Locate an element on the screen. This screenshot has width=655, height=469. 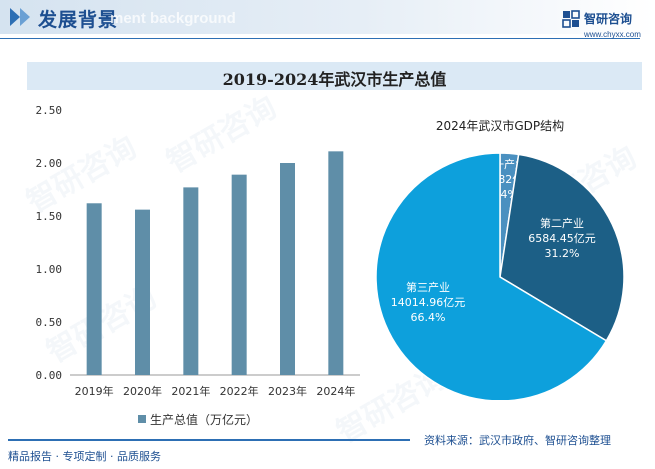
y-tick-label: 2.00 is located at coordinates (49, 163).